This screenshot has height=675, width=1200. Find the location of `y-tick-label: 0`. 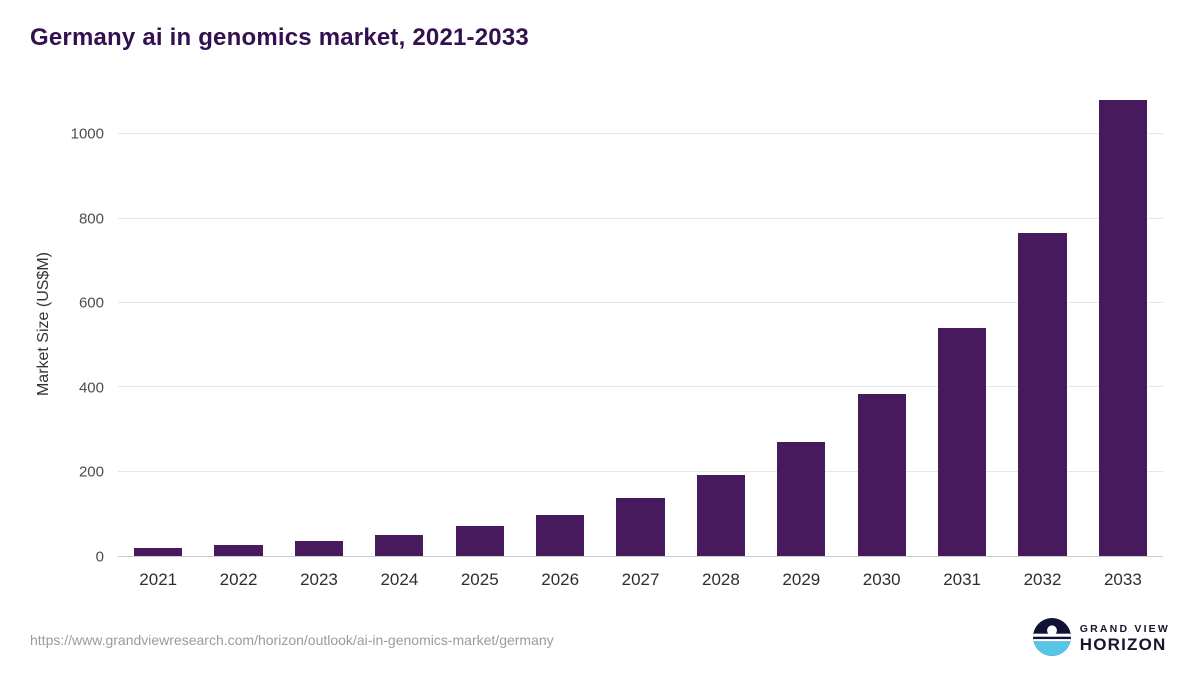

y-tick-label: 0 is located at coordinates (99, 557).